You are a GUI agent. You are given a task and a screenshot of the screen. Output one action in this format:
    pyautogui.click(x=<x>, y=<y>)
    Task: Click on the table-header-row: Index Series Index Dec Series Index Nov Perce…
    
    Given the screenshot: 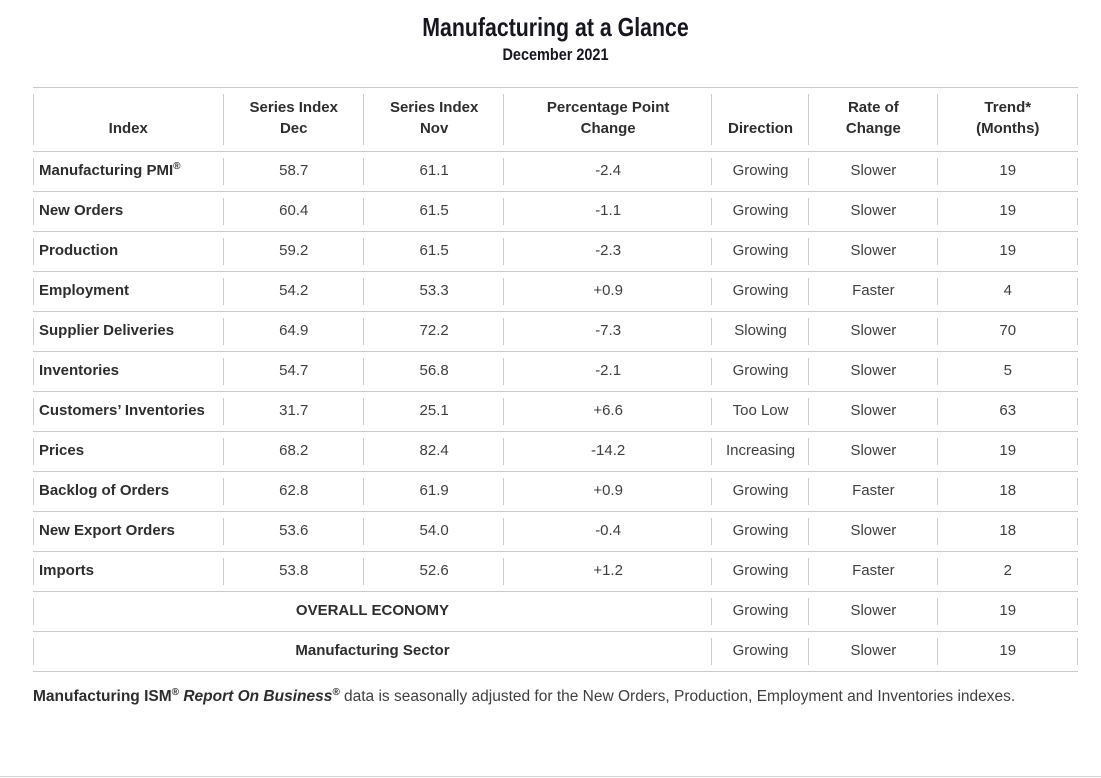 What is the action you would take?
    pyautogui.click(x=555, y=120)
    